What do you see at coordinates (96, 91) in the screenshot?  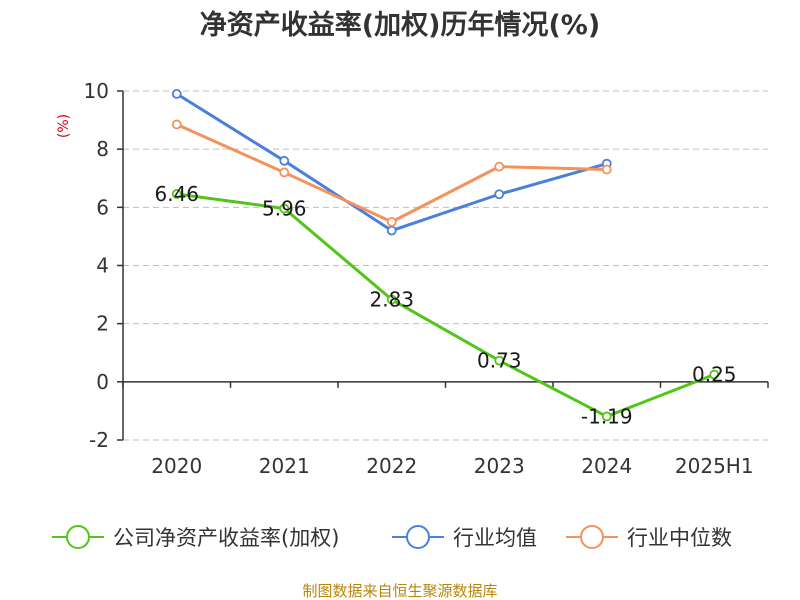 I see `y-tick-label: 10` at bounding box center [96, 91].